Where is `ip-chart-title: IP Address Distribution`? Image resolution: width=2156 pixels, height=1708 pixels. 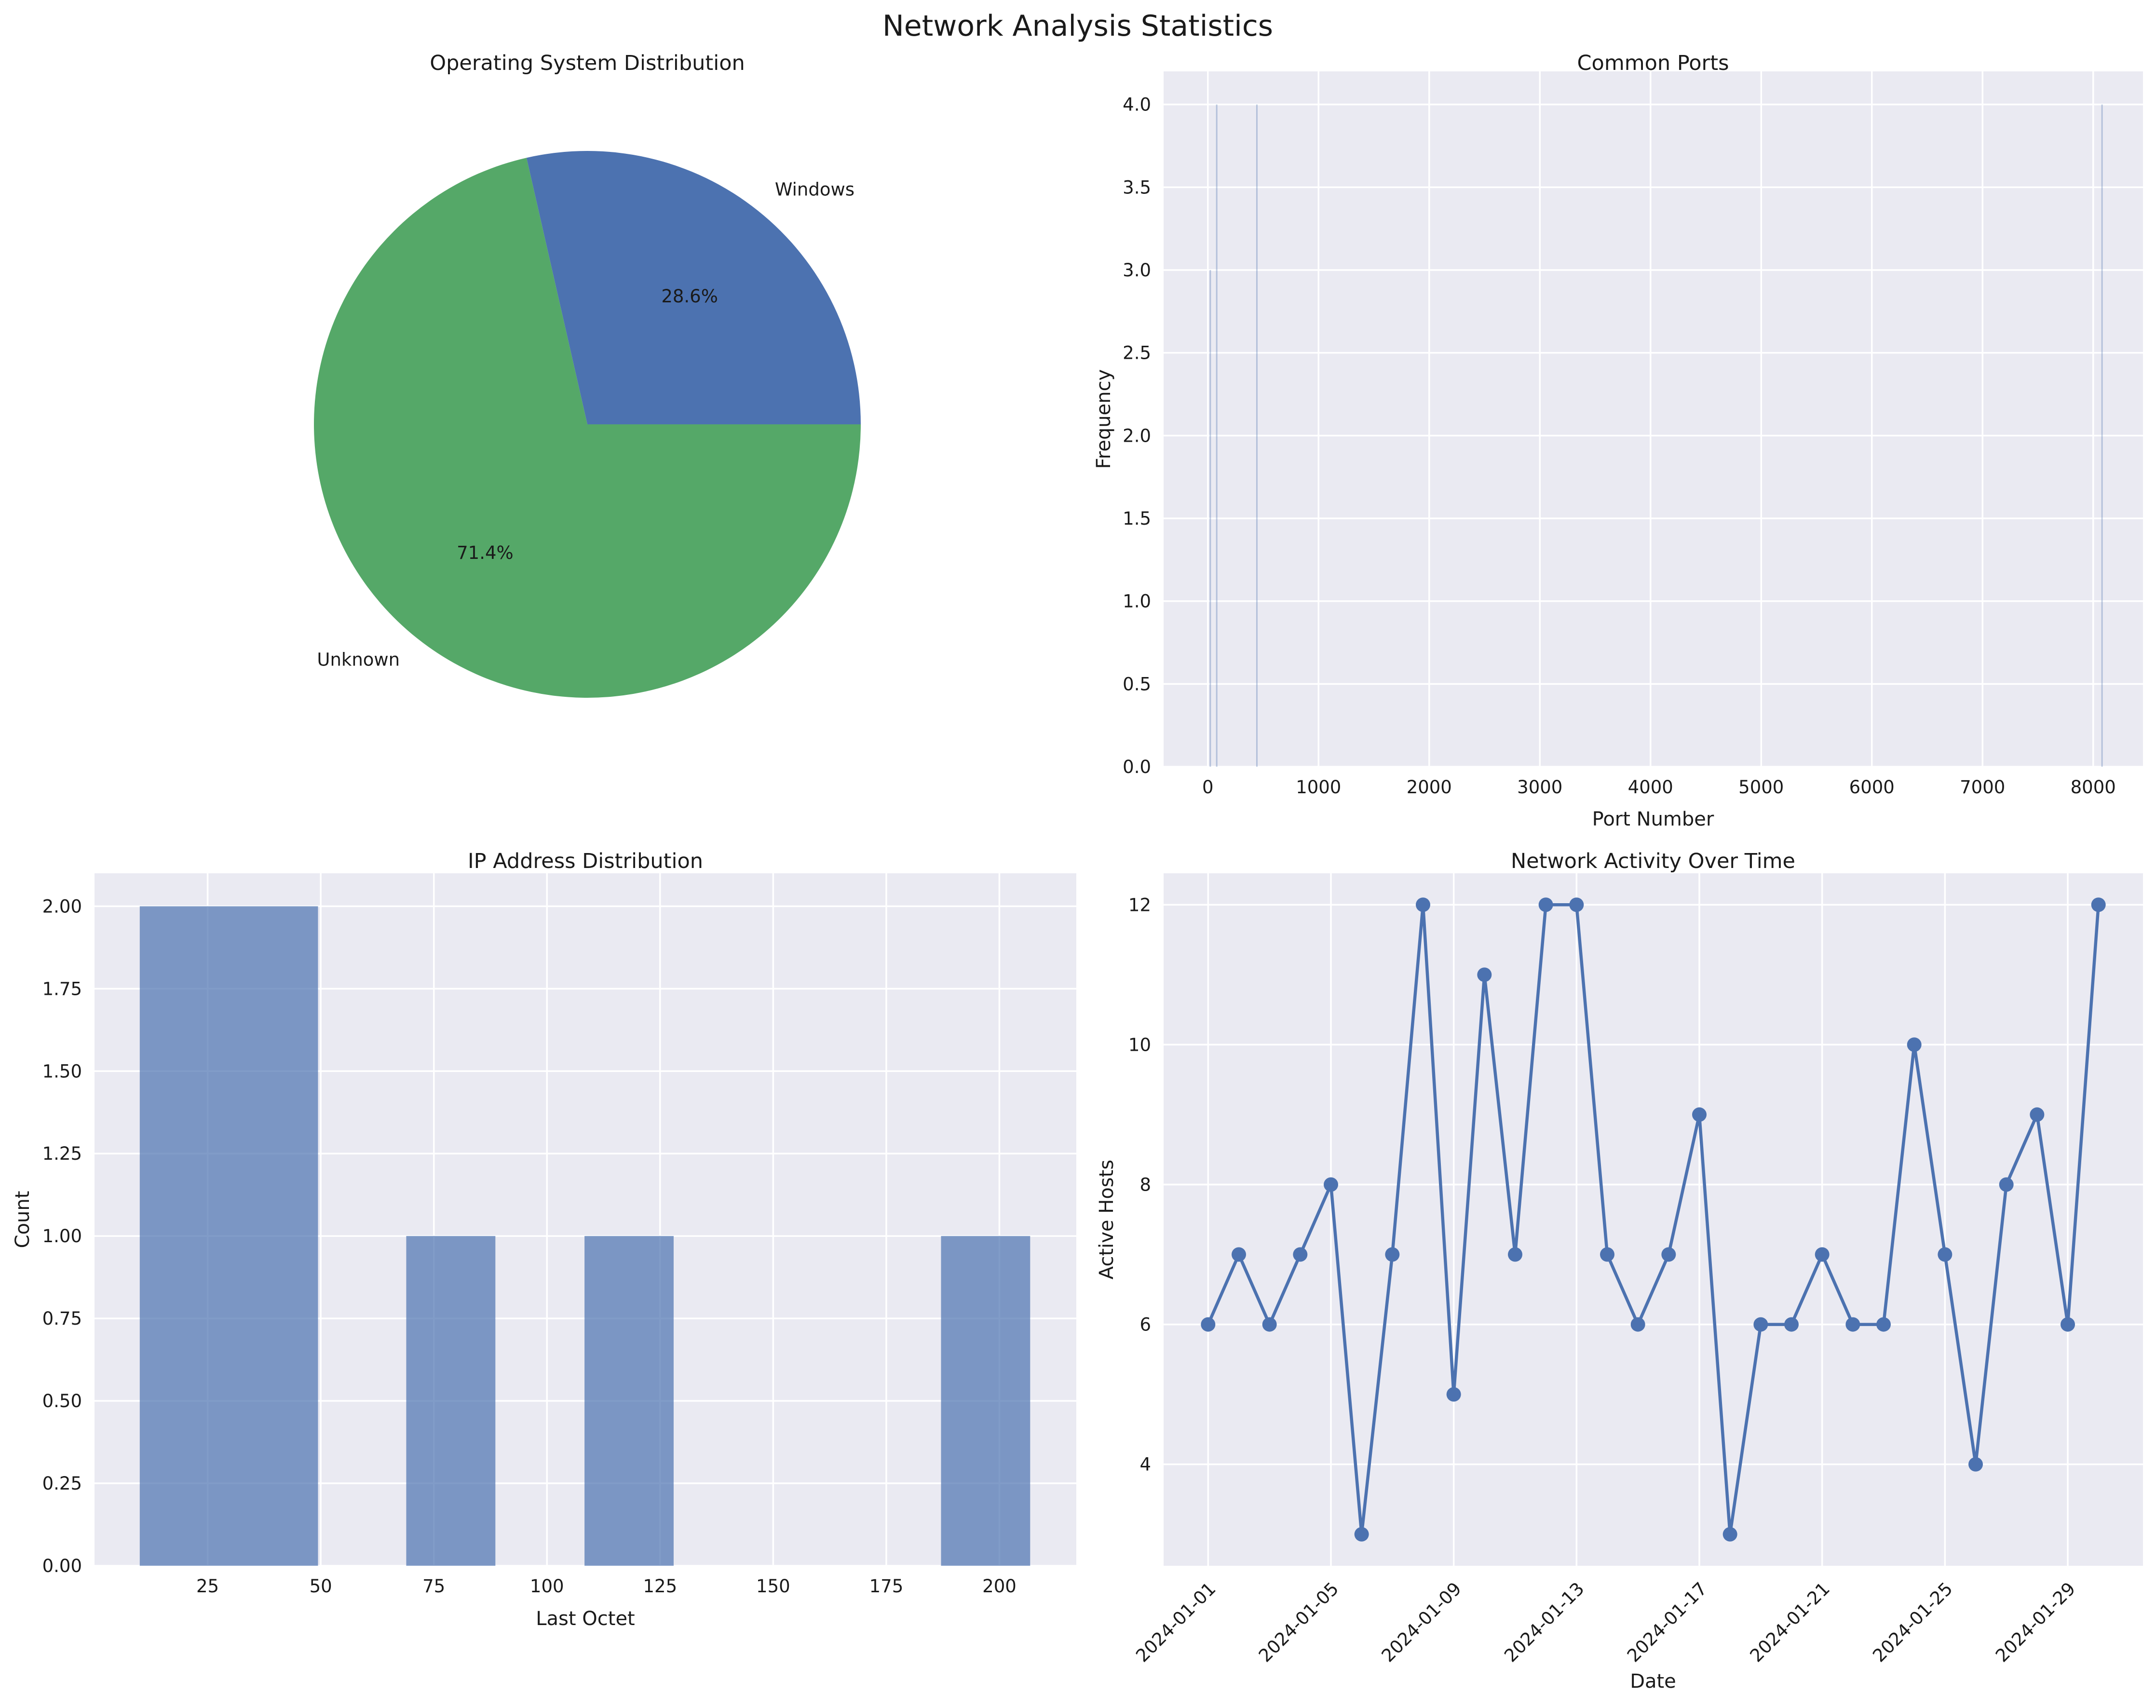
ip-chart-title: IP Address Distribution is located at coordinates (585, 861).